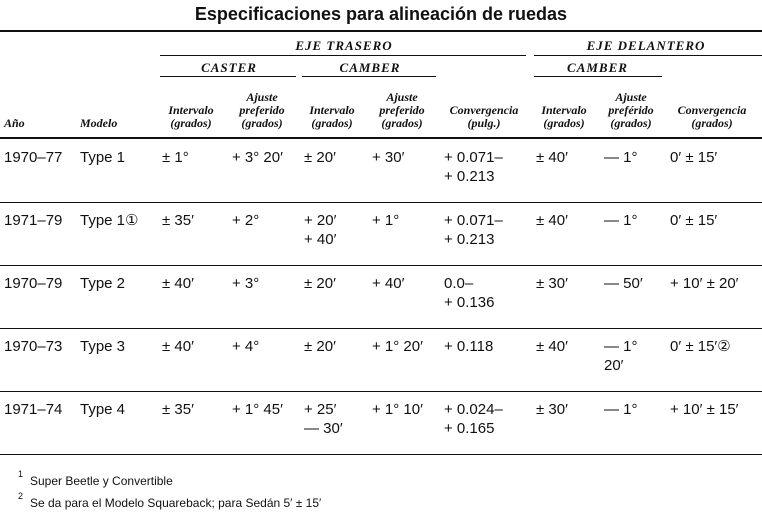  I want to click on cell: + 10′ ± 15′, so click(704, 409).